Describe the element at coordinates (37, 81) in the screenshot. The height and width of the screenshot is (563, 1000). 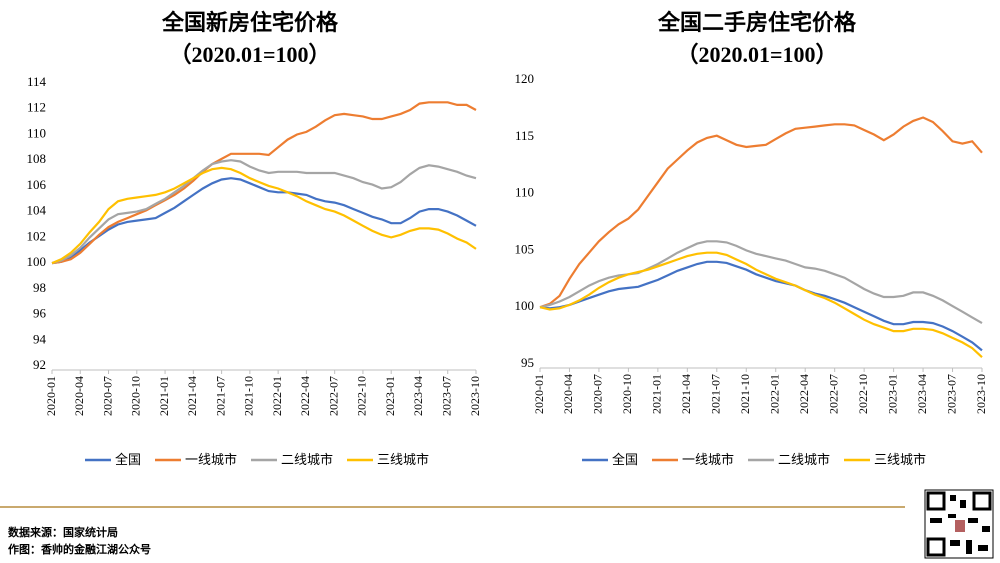
I see `y-tick-label: 114` at that location.